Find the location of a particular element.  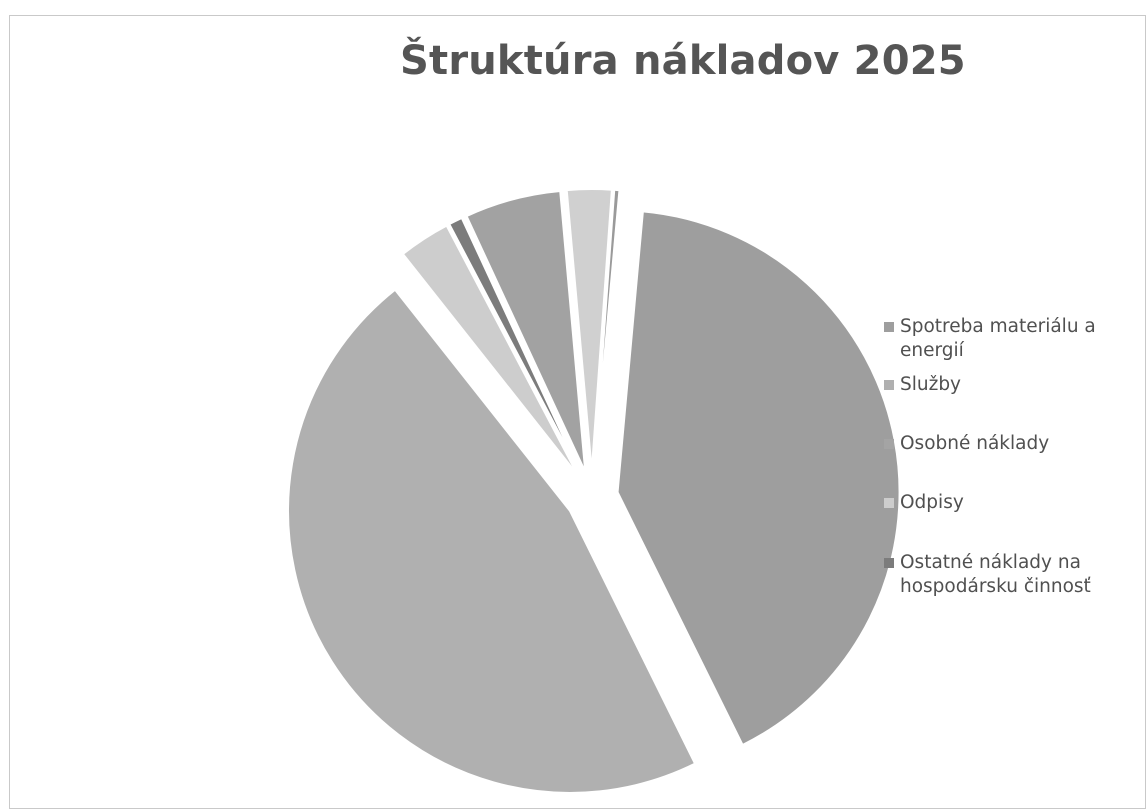

legend-label-spotreba: Spotreba materiálu a energií is located at coordinates (998, 338).